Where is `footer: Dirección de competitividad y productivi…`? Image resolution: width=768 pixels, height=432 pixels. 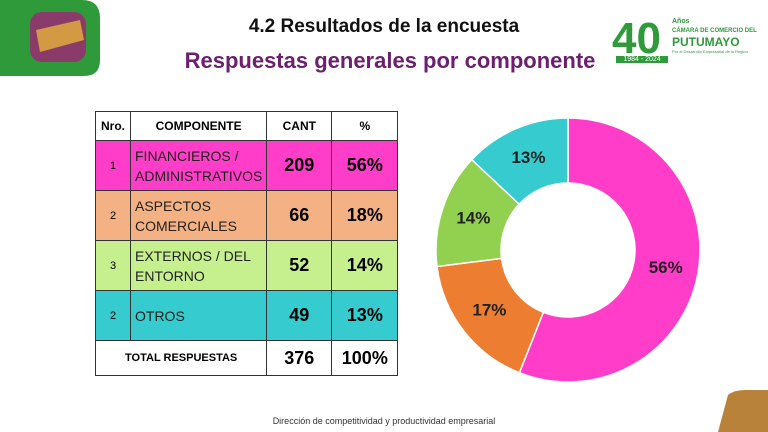 footer: Dirección de competitividad y productivi… is located at coordinates (384, 421).